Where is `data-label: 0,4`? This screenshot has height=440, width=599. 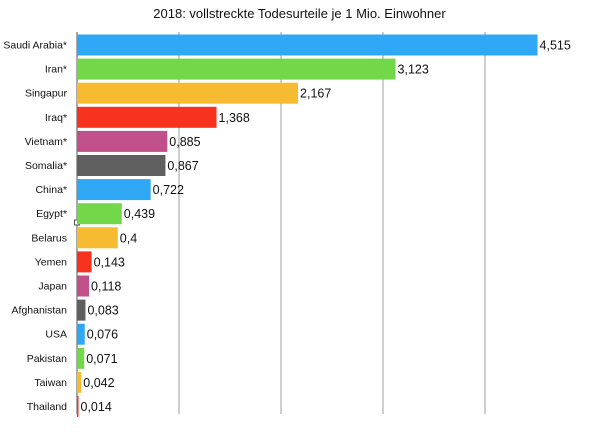
data-label: 0,4 is located at coordinates (128, 238).